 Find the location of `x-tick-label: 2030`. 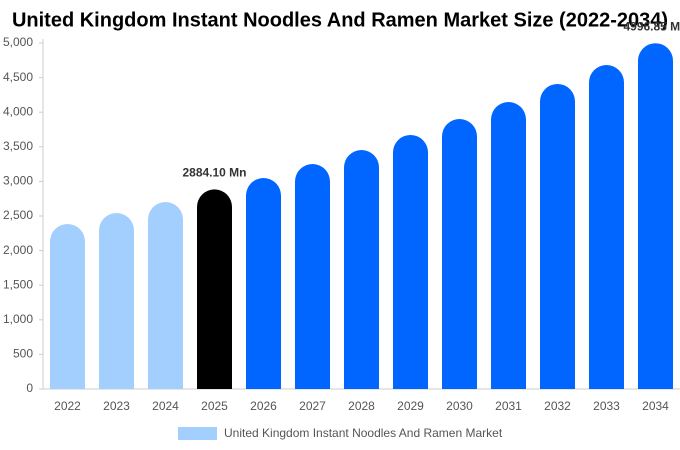

x-tick-label: 2030 is located at coordinates (459, 406).